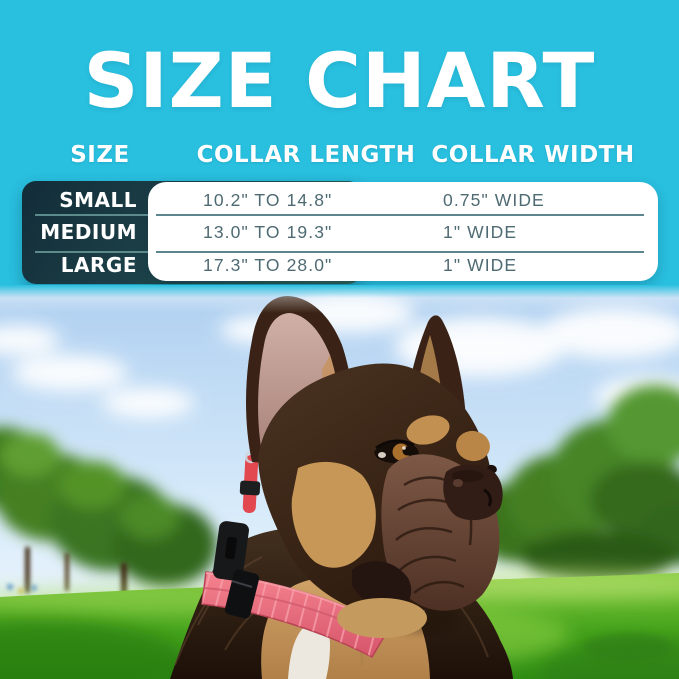 Image resolution: width=679 pixels, height=679 pixels. I want to click on column-header-collar-length: COLLAR LENGTH, so click(306, 155).